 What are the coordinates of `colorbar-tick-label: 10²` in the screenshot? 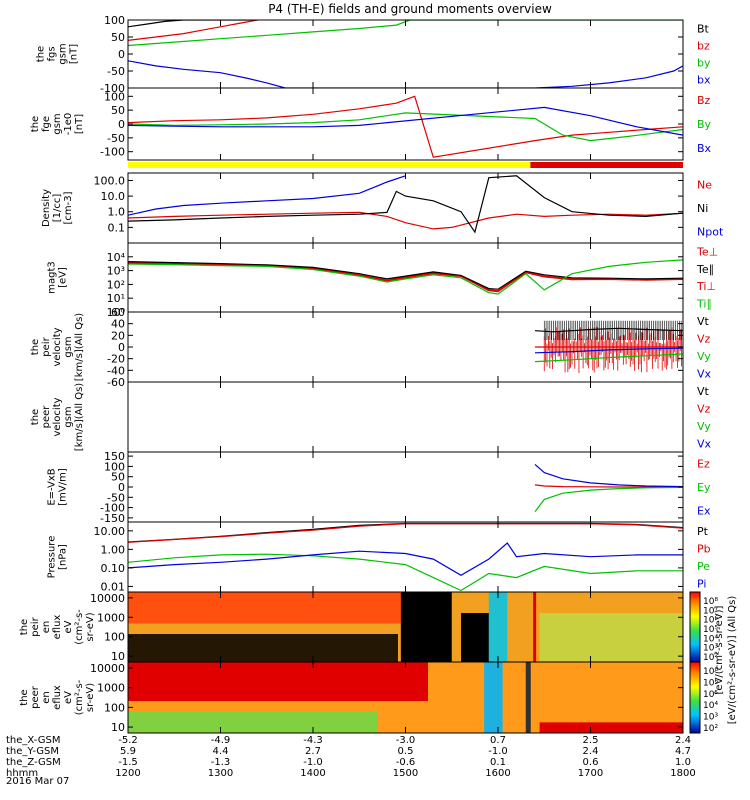 It's located at (710, 729).